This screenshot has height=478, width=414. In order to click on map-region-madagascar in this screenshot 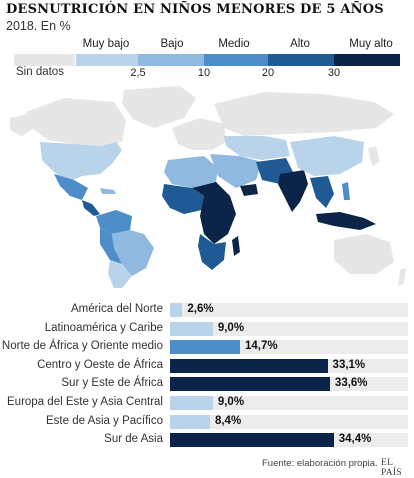, I will do `click(236, 246)`.